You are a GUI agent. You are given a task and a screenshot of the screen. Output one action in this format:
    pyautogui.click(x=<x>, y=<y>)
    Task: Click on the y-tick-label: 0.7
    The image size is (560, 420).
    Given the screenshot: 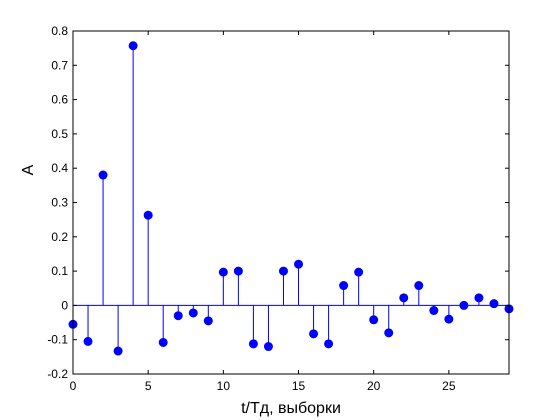 What is the action you would take?
    pyautogui.click(x=59, y=65)
    